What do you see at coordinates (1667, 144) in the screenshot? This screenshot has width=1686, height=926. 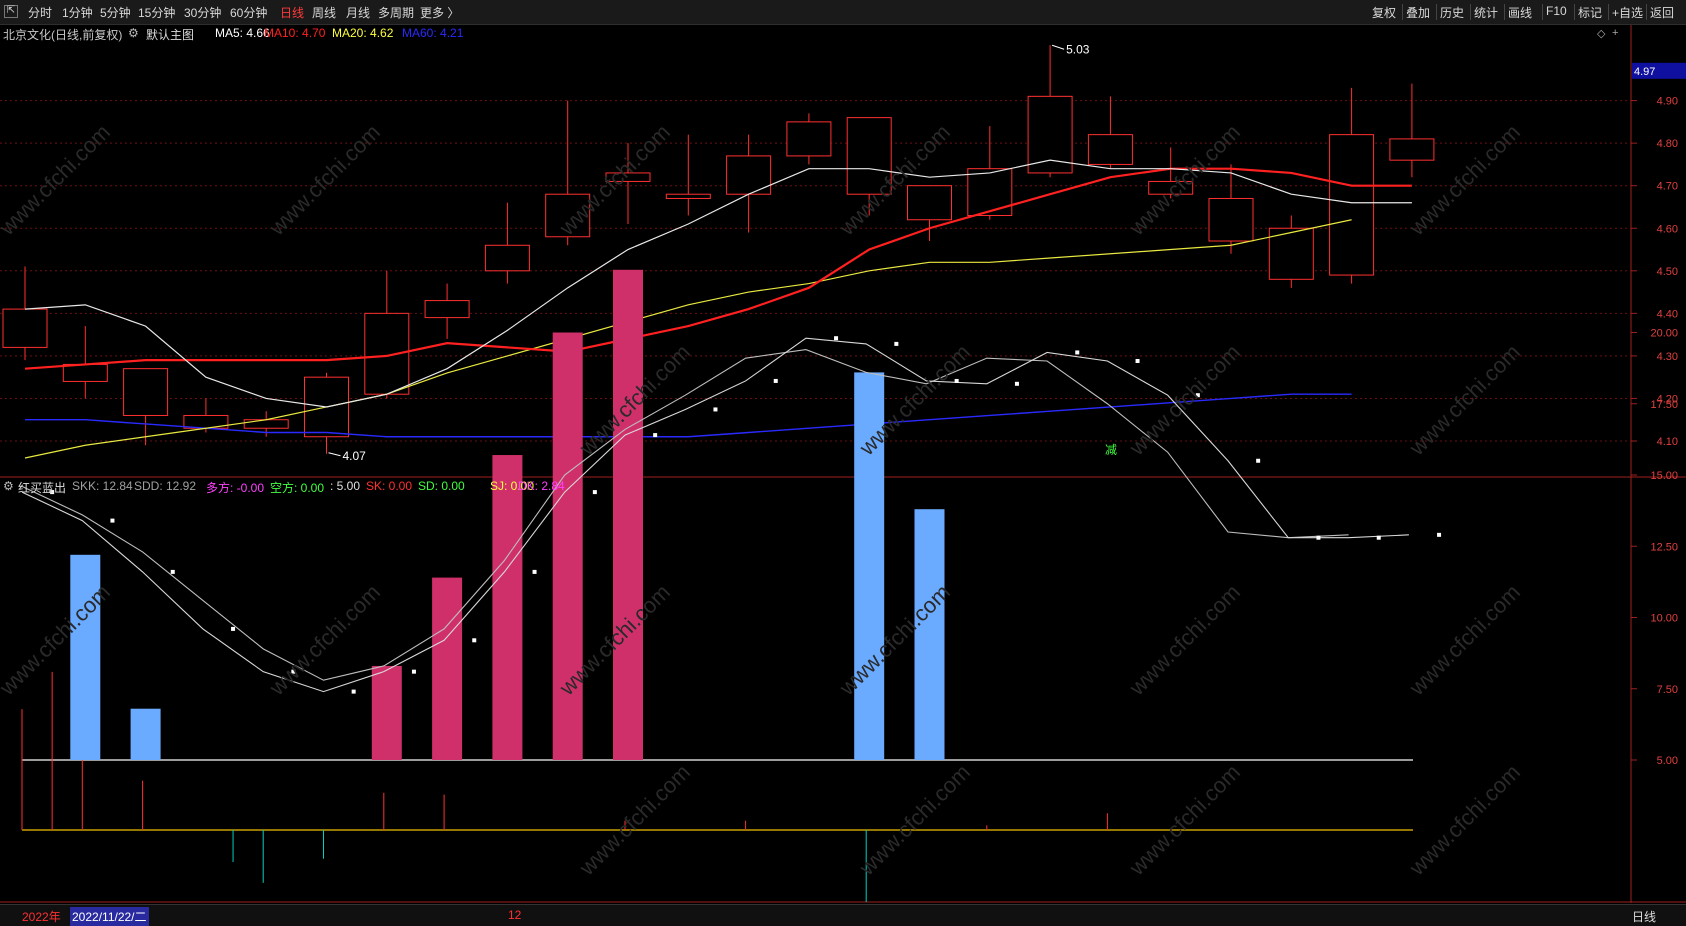 I see `y-tick-label: 4.80` at bounding box center [1667, 144].